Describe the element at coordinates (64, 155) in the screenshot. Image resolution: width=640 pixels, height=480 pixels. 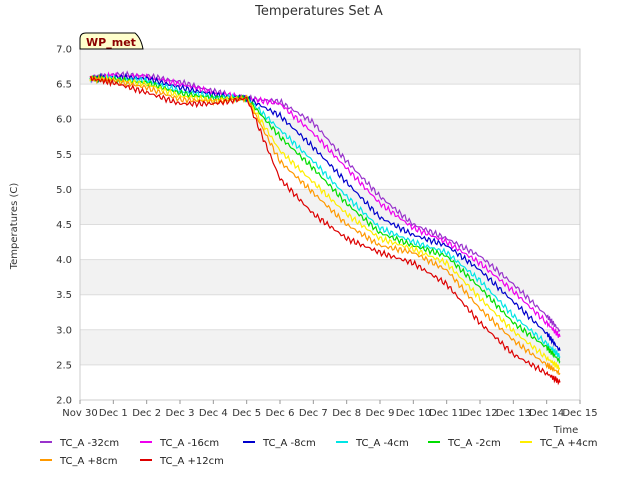
I see `y-tick-label: 5.5` at that location.